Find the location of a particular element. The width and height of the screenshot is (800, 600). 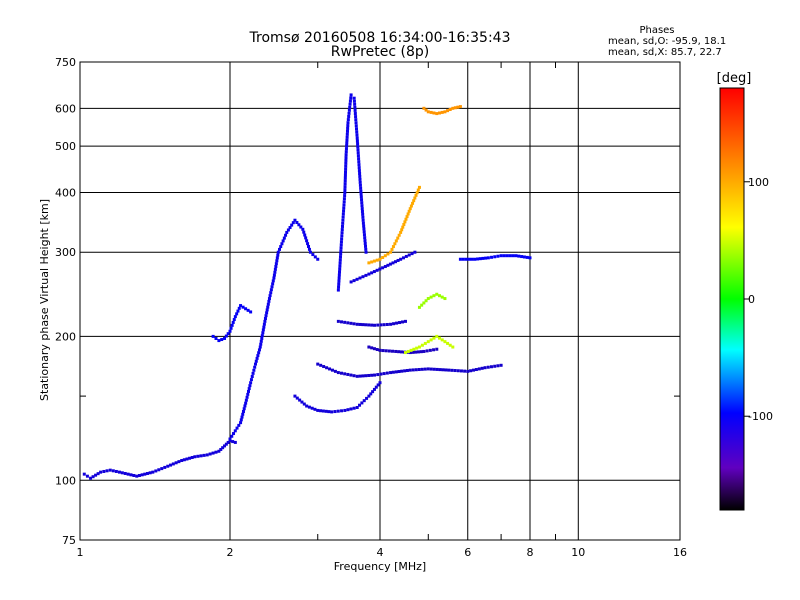

x-tick-label: 4 is located at coordinates (380, 552).